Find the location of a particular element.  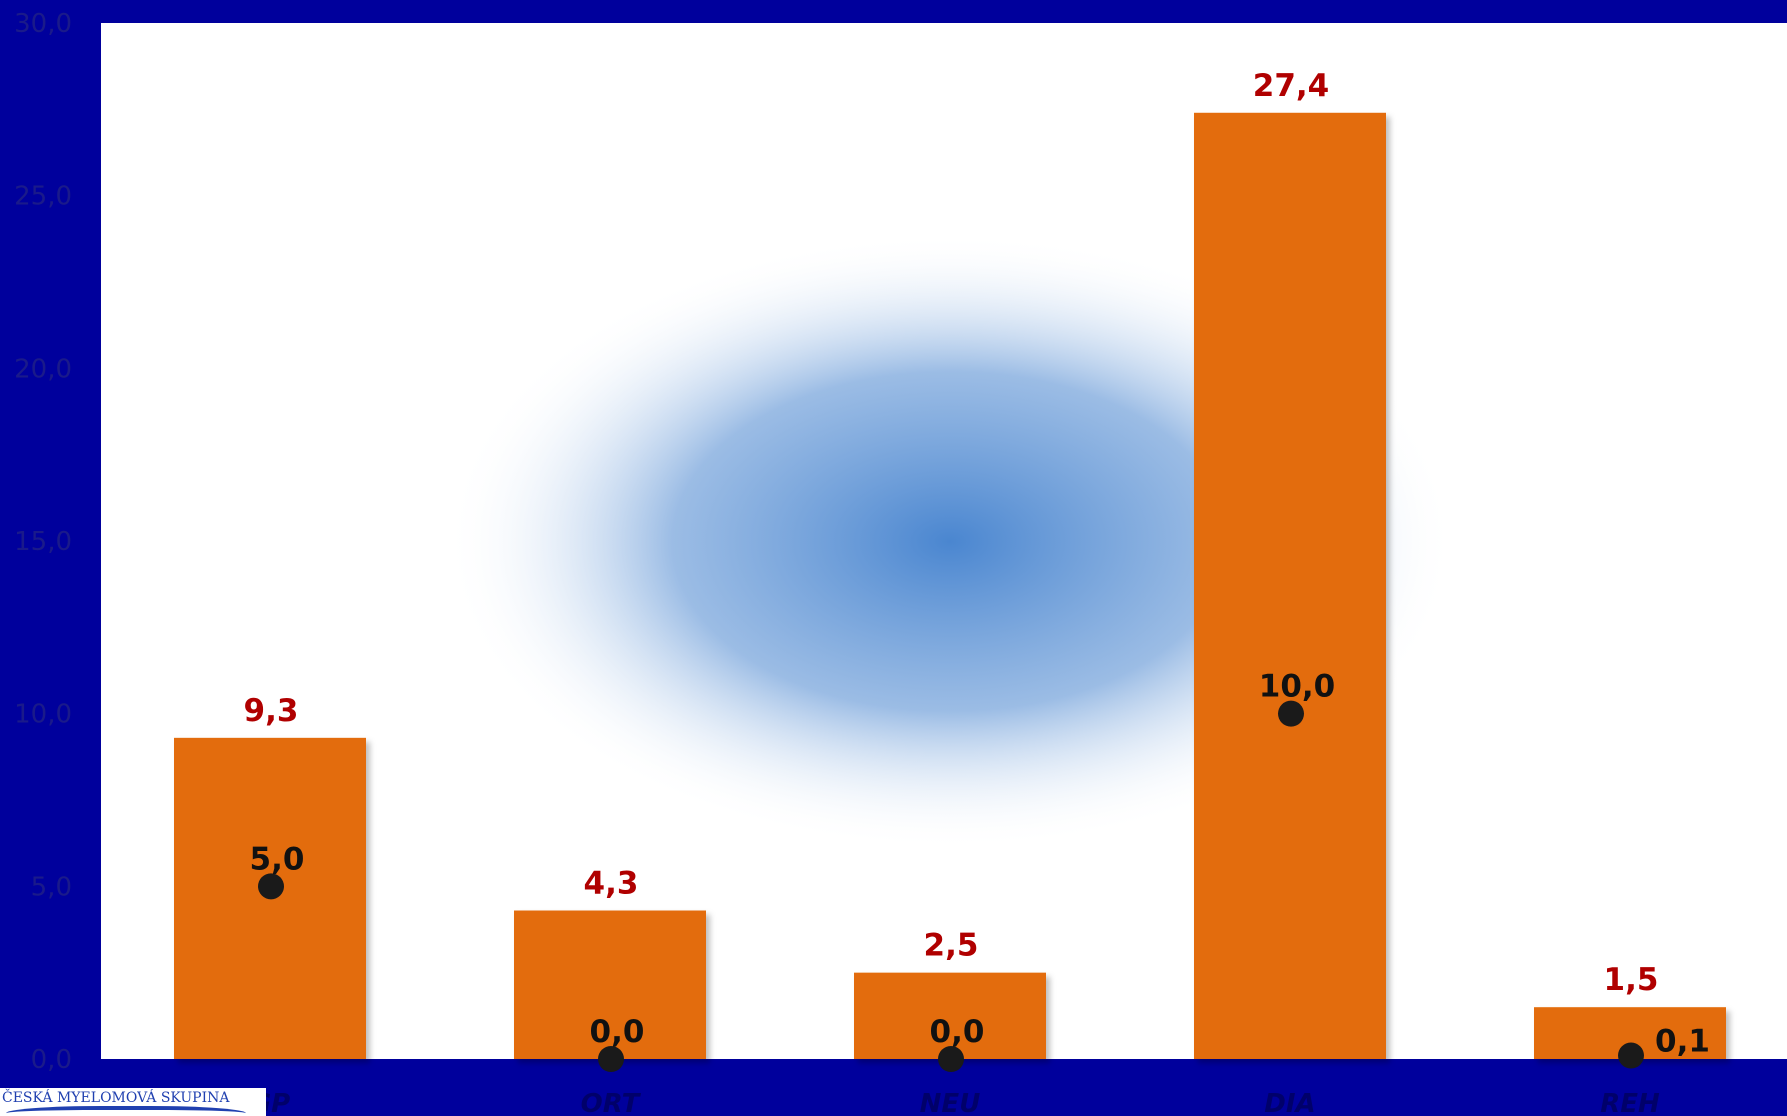

bar-value-label: 2,5 is located at coordinates (951, 946).